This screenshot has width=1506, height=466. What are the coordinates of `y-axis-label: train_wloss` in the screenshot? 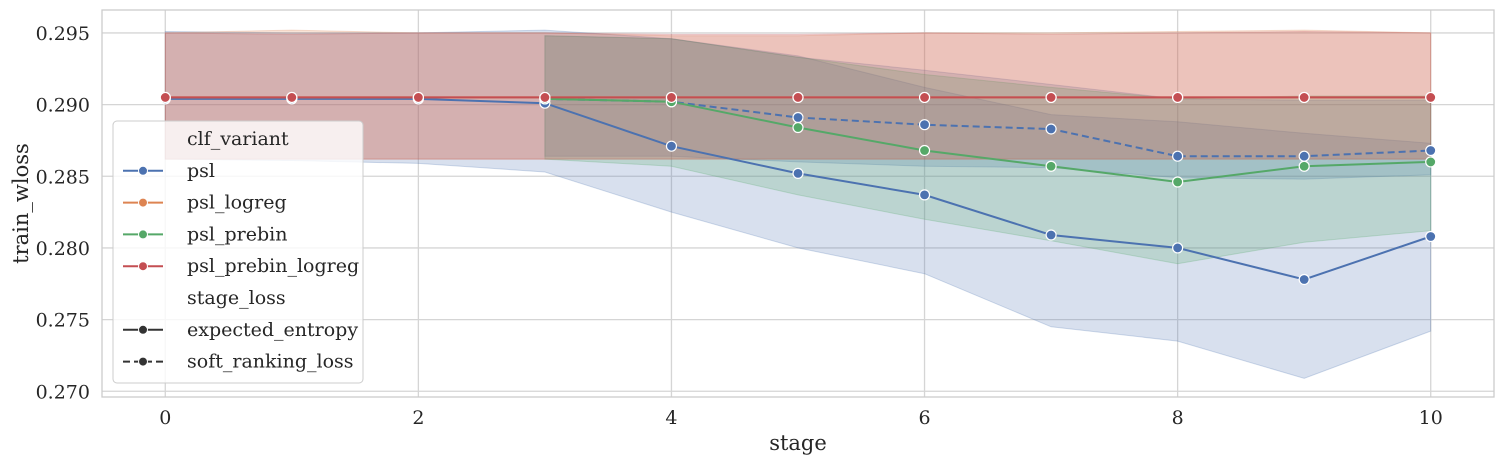 It's located at (21, 203).